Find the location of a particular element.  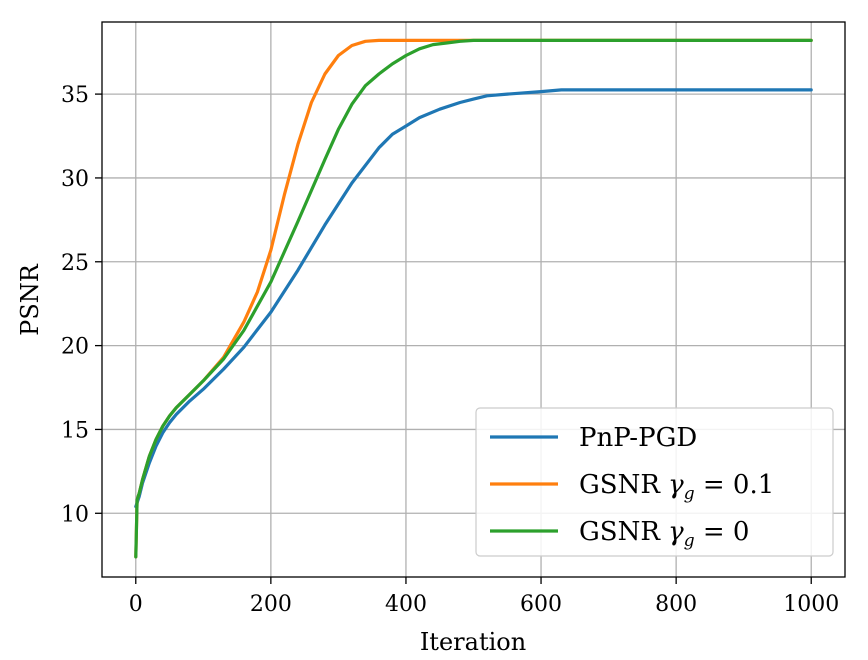

x-tick-label: 600 is located at coordinates (541, 604).